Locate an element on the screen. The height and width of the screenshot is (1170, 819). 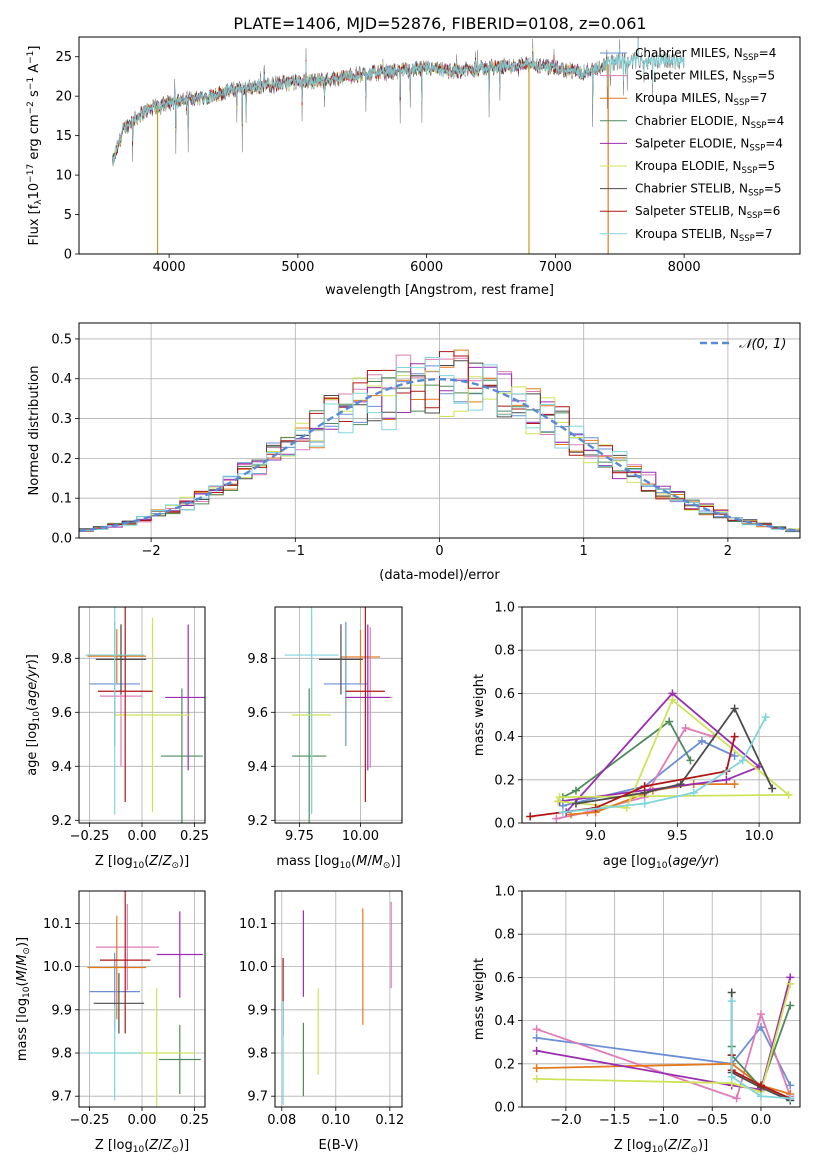
x-tick-label: 0 is located at coordinates (439, 551).